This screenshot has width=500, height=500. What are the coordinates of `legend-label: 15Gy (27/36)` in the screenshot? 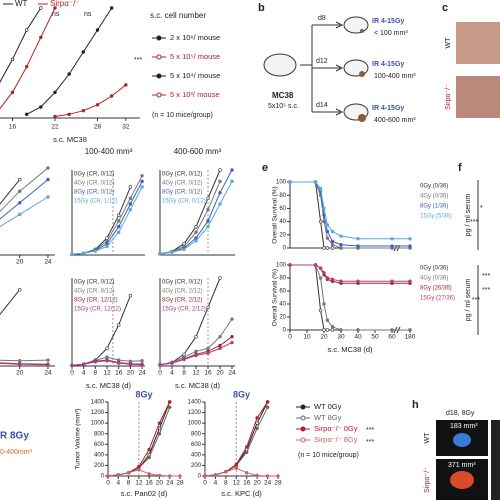 It's located at (437, 299).